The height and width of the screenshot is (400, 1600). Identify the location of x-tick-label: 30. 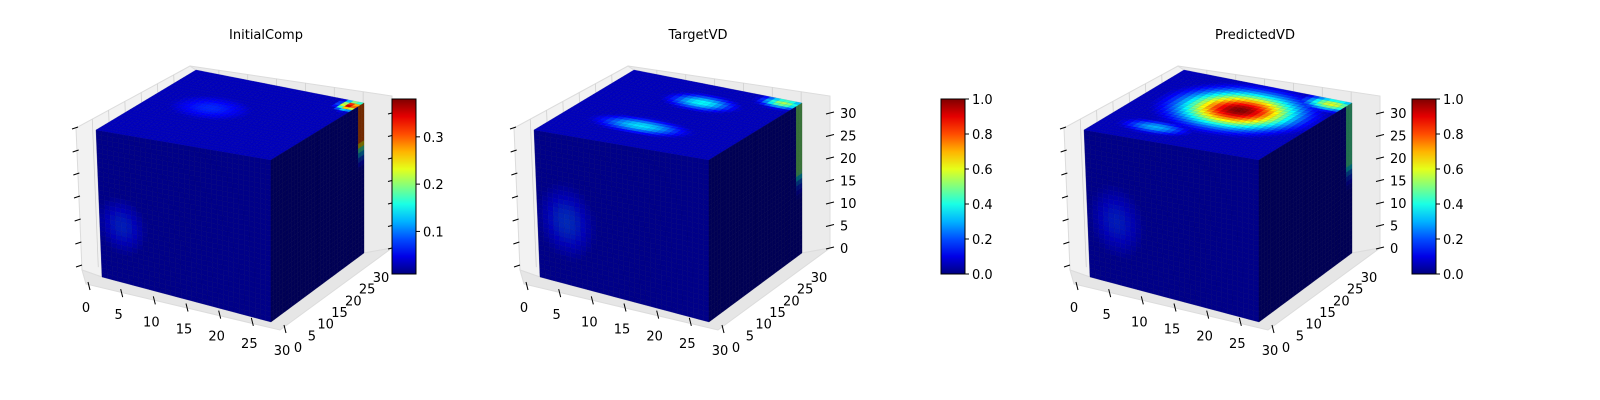
(282, 351).